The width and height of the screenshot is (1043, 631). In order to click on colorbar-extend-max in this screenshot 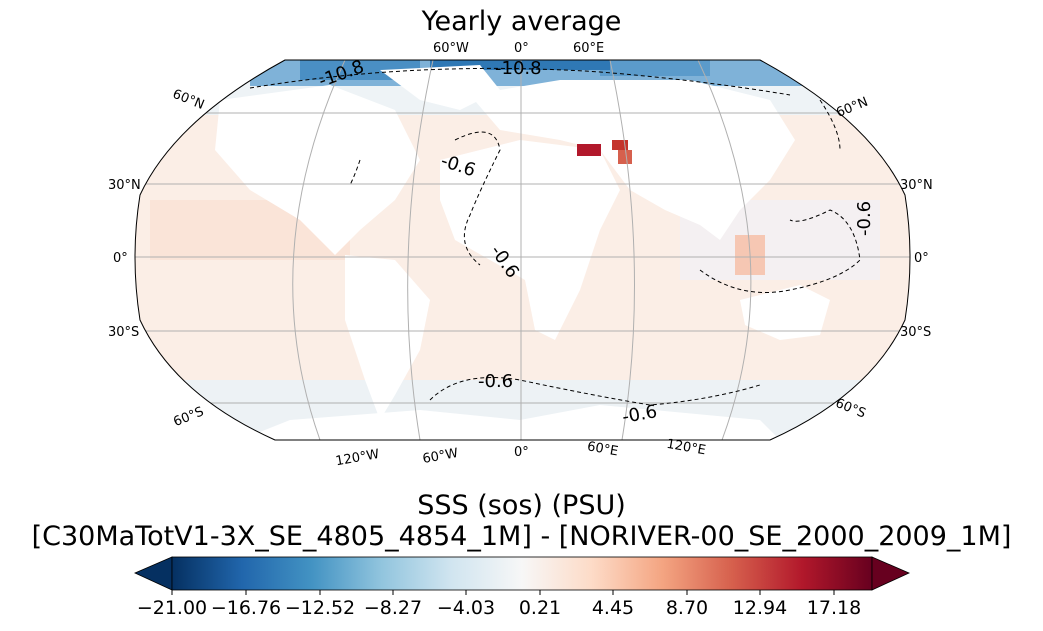, I will do `click(890, 573)`.